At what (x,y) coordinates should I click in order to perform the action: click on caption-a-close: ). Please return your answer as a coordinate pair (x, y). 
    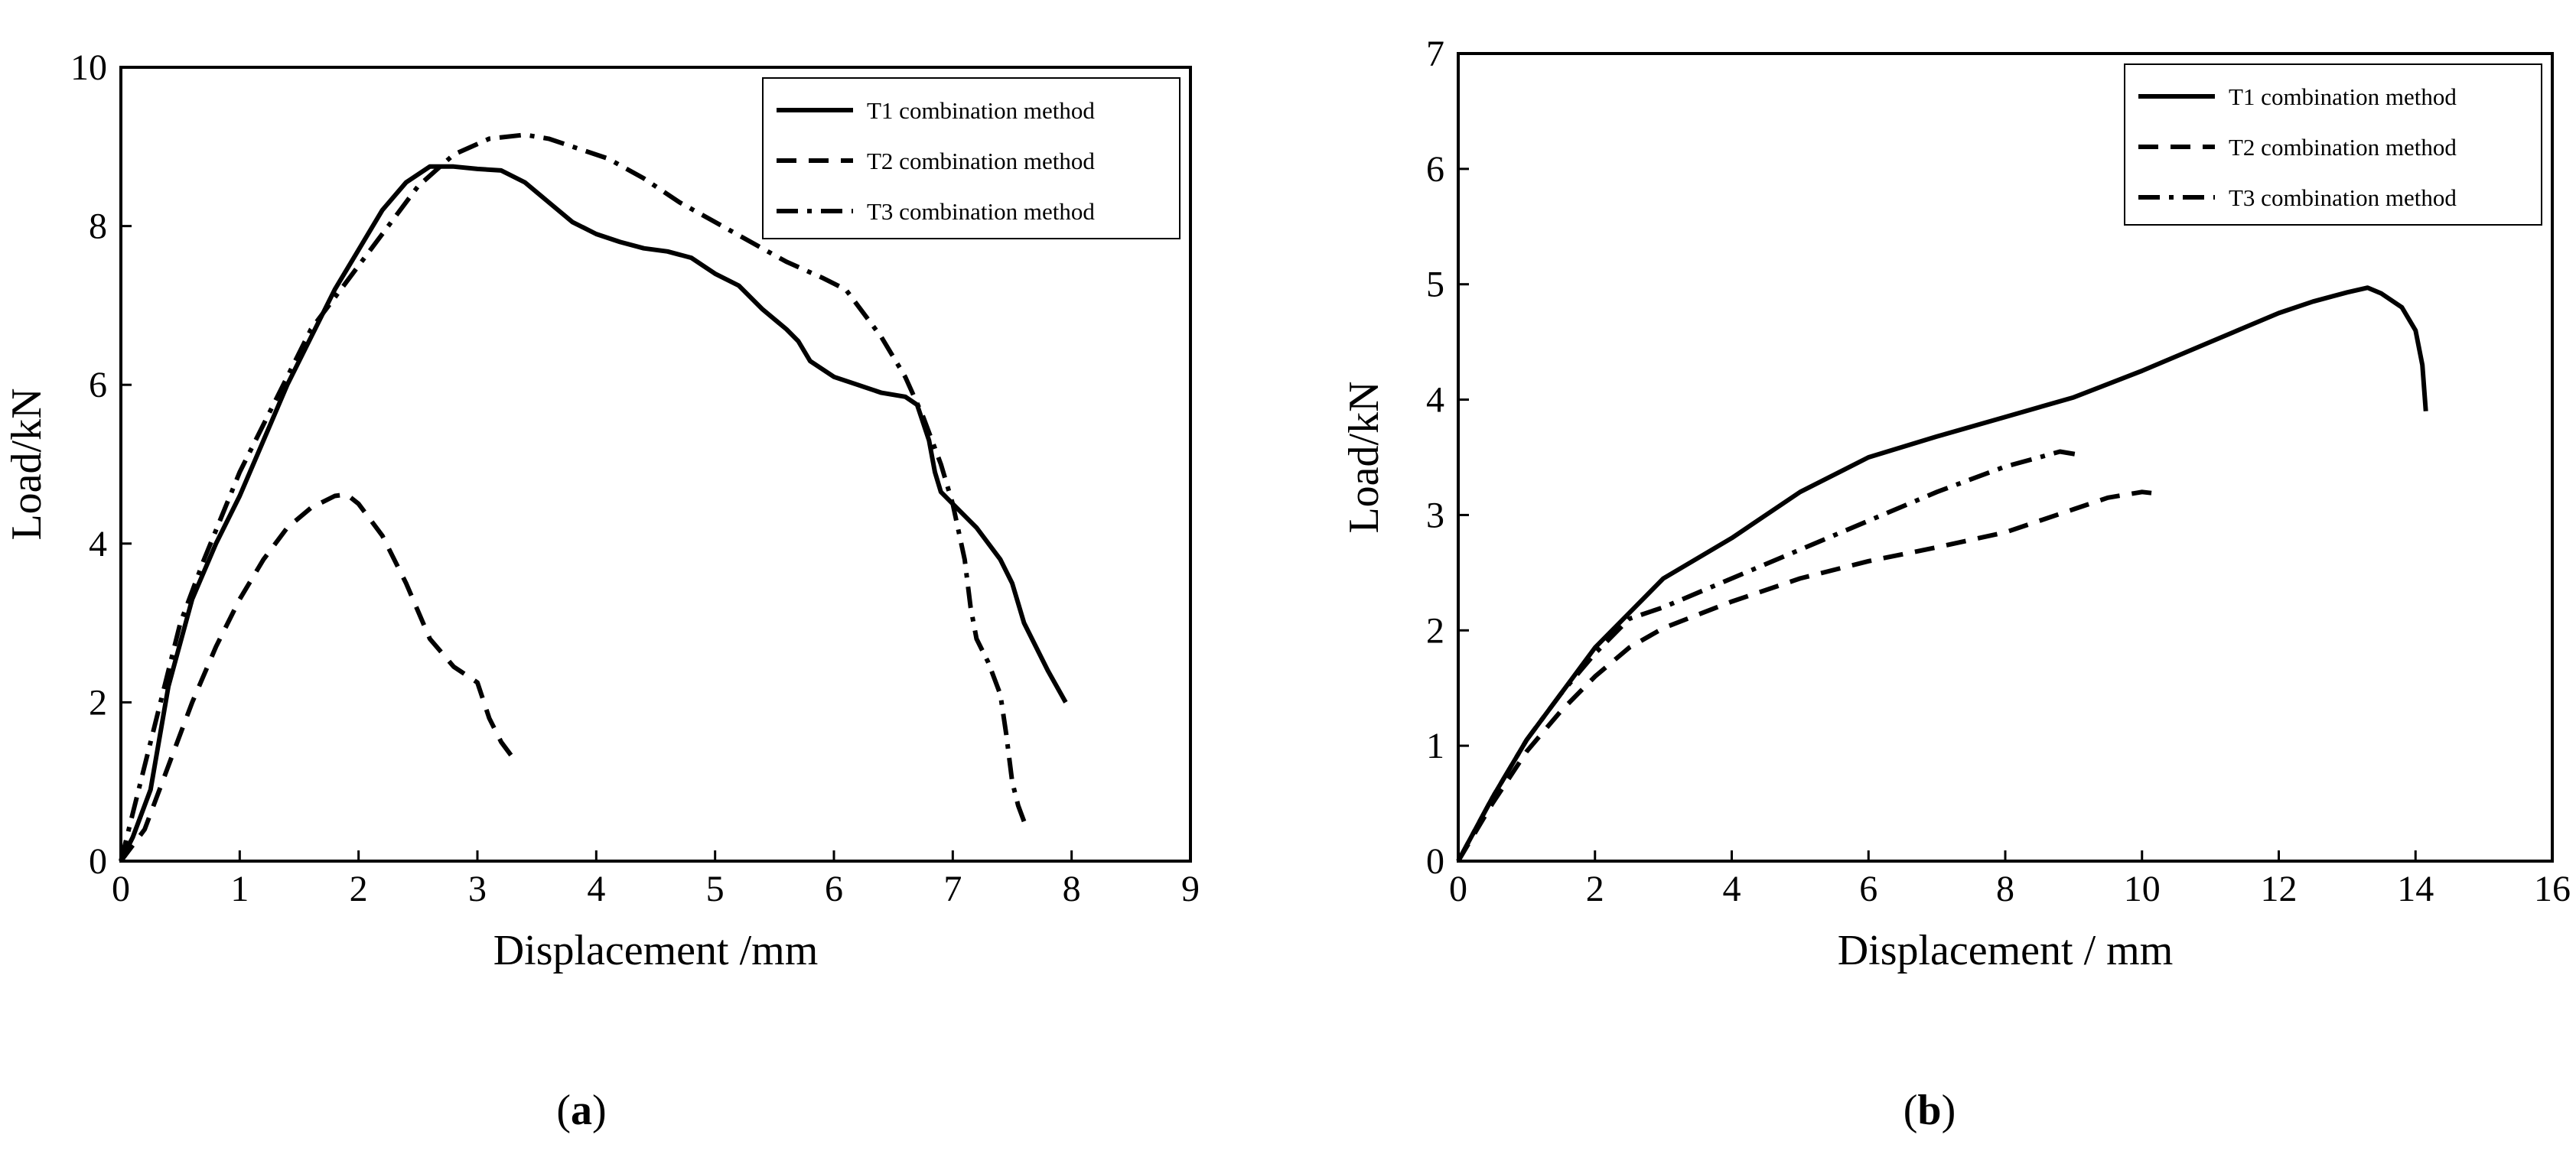
    Looking at the image, I should click on (600, 1110).